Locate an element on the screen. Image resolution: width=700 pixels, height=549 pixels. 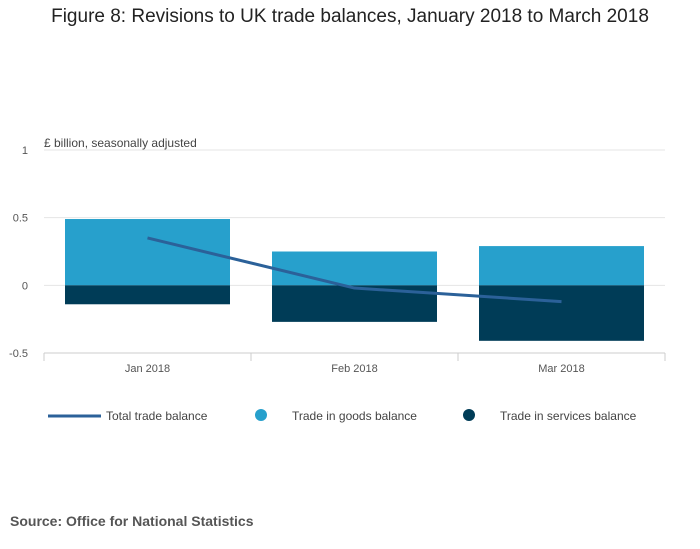
legend-label: Total trade balance is located at coordinates (157, 416).